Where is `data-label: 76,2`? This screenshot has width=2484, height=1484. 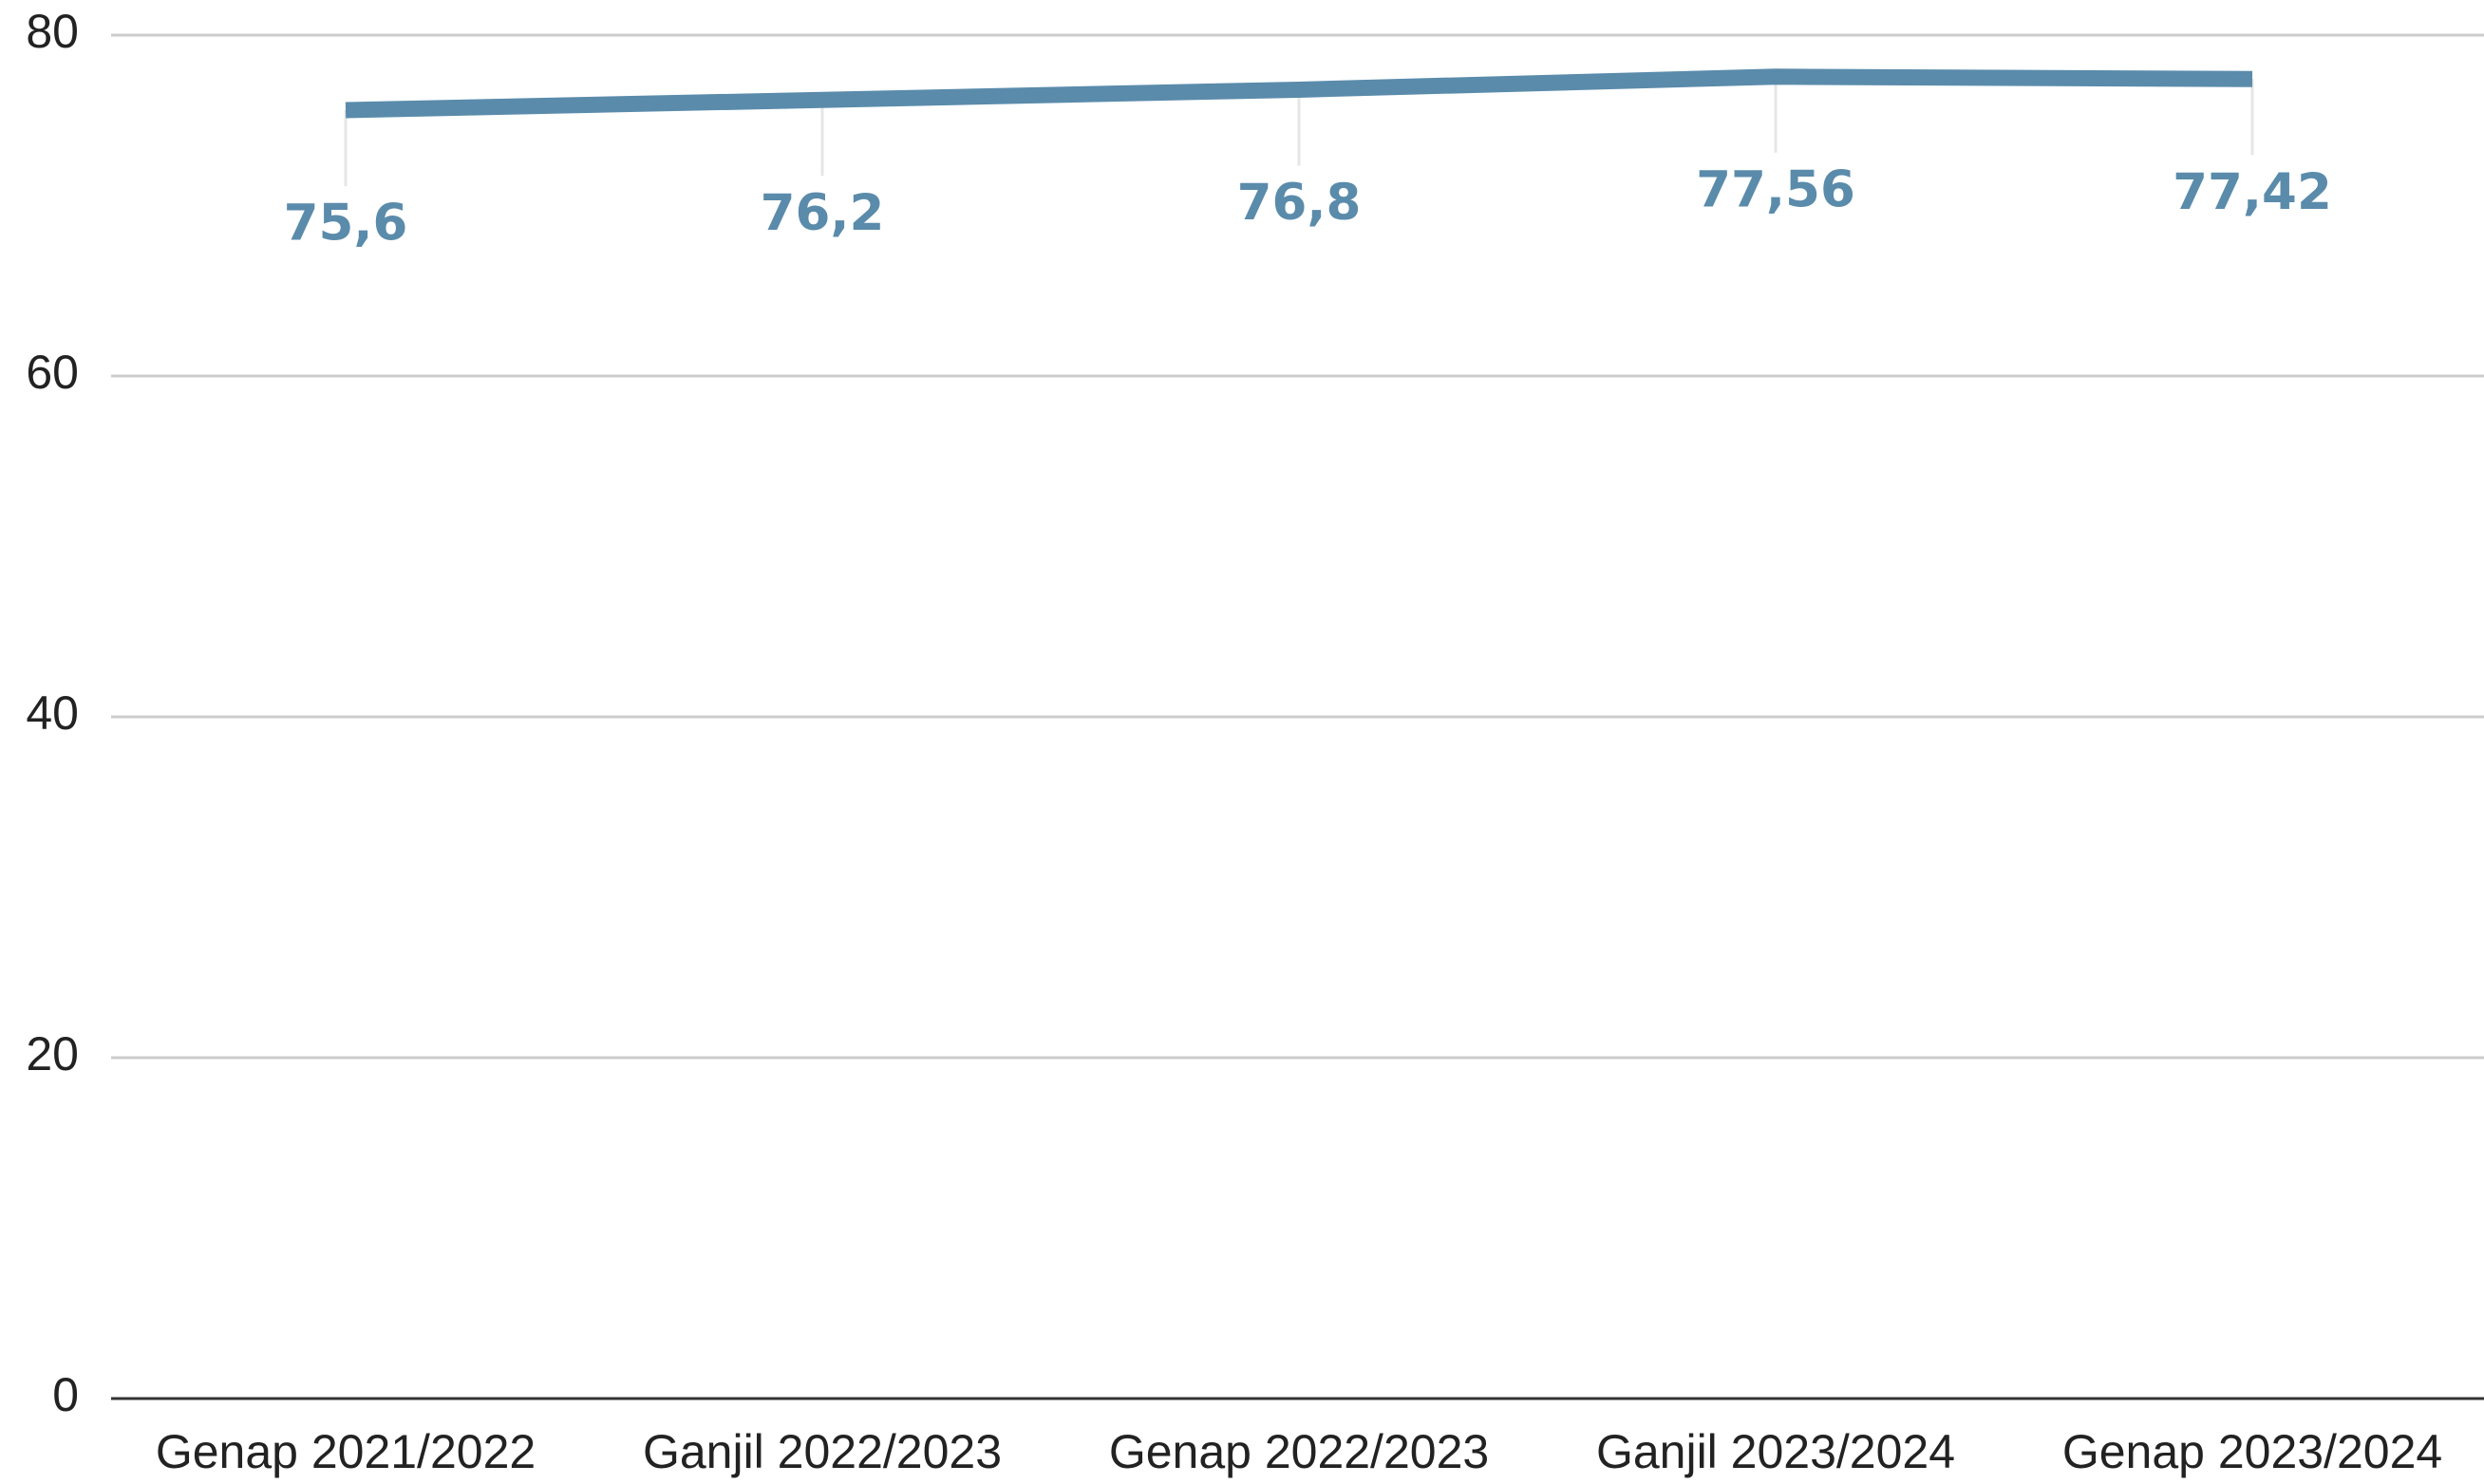 data-label: 76,2 is located at coordinates (823, 213).